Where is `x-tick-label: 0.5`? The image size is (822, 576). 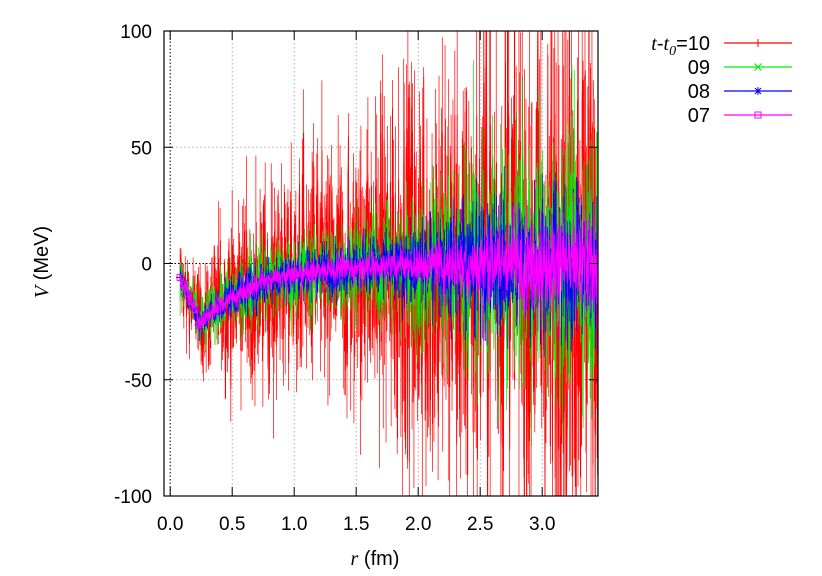 x-tick-label: 0.5 is located at coordinates (232, 524).